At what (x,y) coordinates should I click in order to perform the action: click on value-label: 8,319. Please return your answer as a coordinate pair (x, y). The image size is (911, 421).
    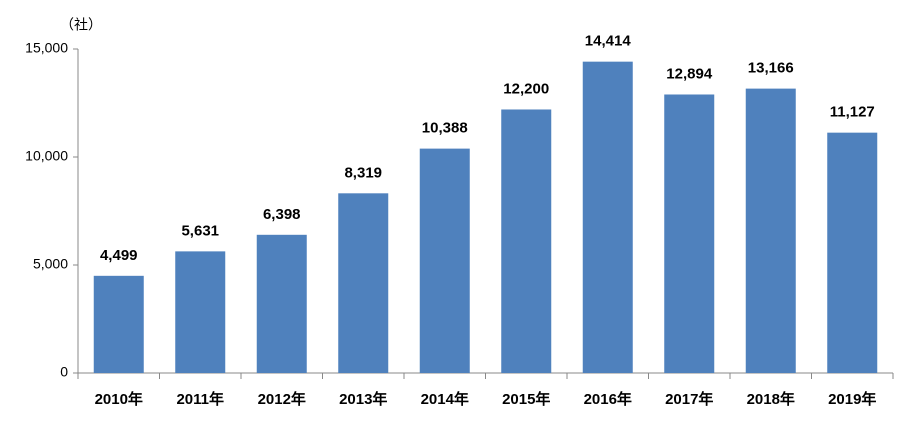
    Looking at the image, I should click on (363, 172).